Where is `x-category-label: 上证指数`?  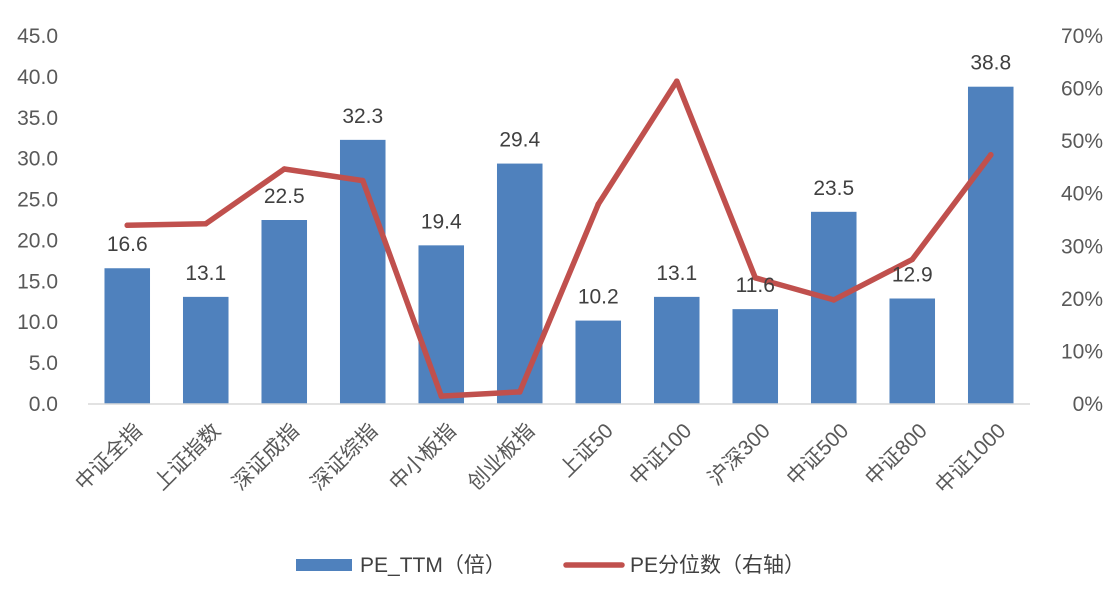
x-category-label: 上证指数 is located at coordinates (188, 457).